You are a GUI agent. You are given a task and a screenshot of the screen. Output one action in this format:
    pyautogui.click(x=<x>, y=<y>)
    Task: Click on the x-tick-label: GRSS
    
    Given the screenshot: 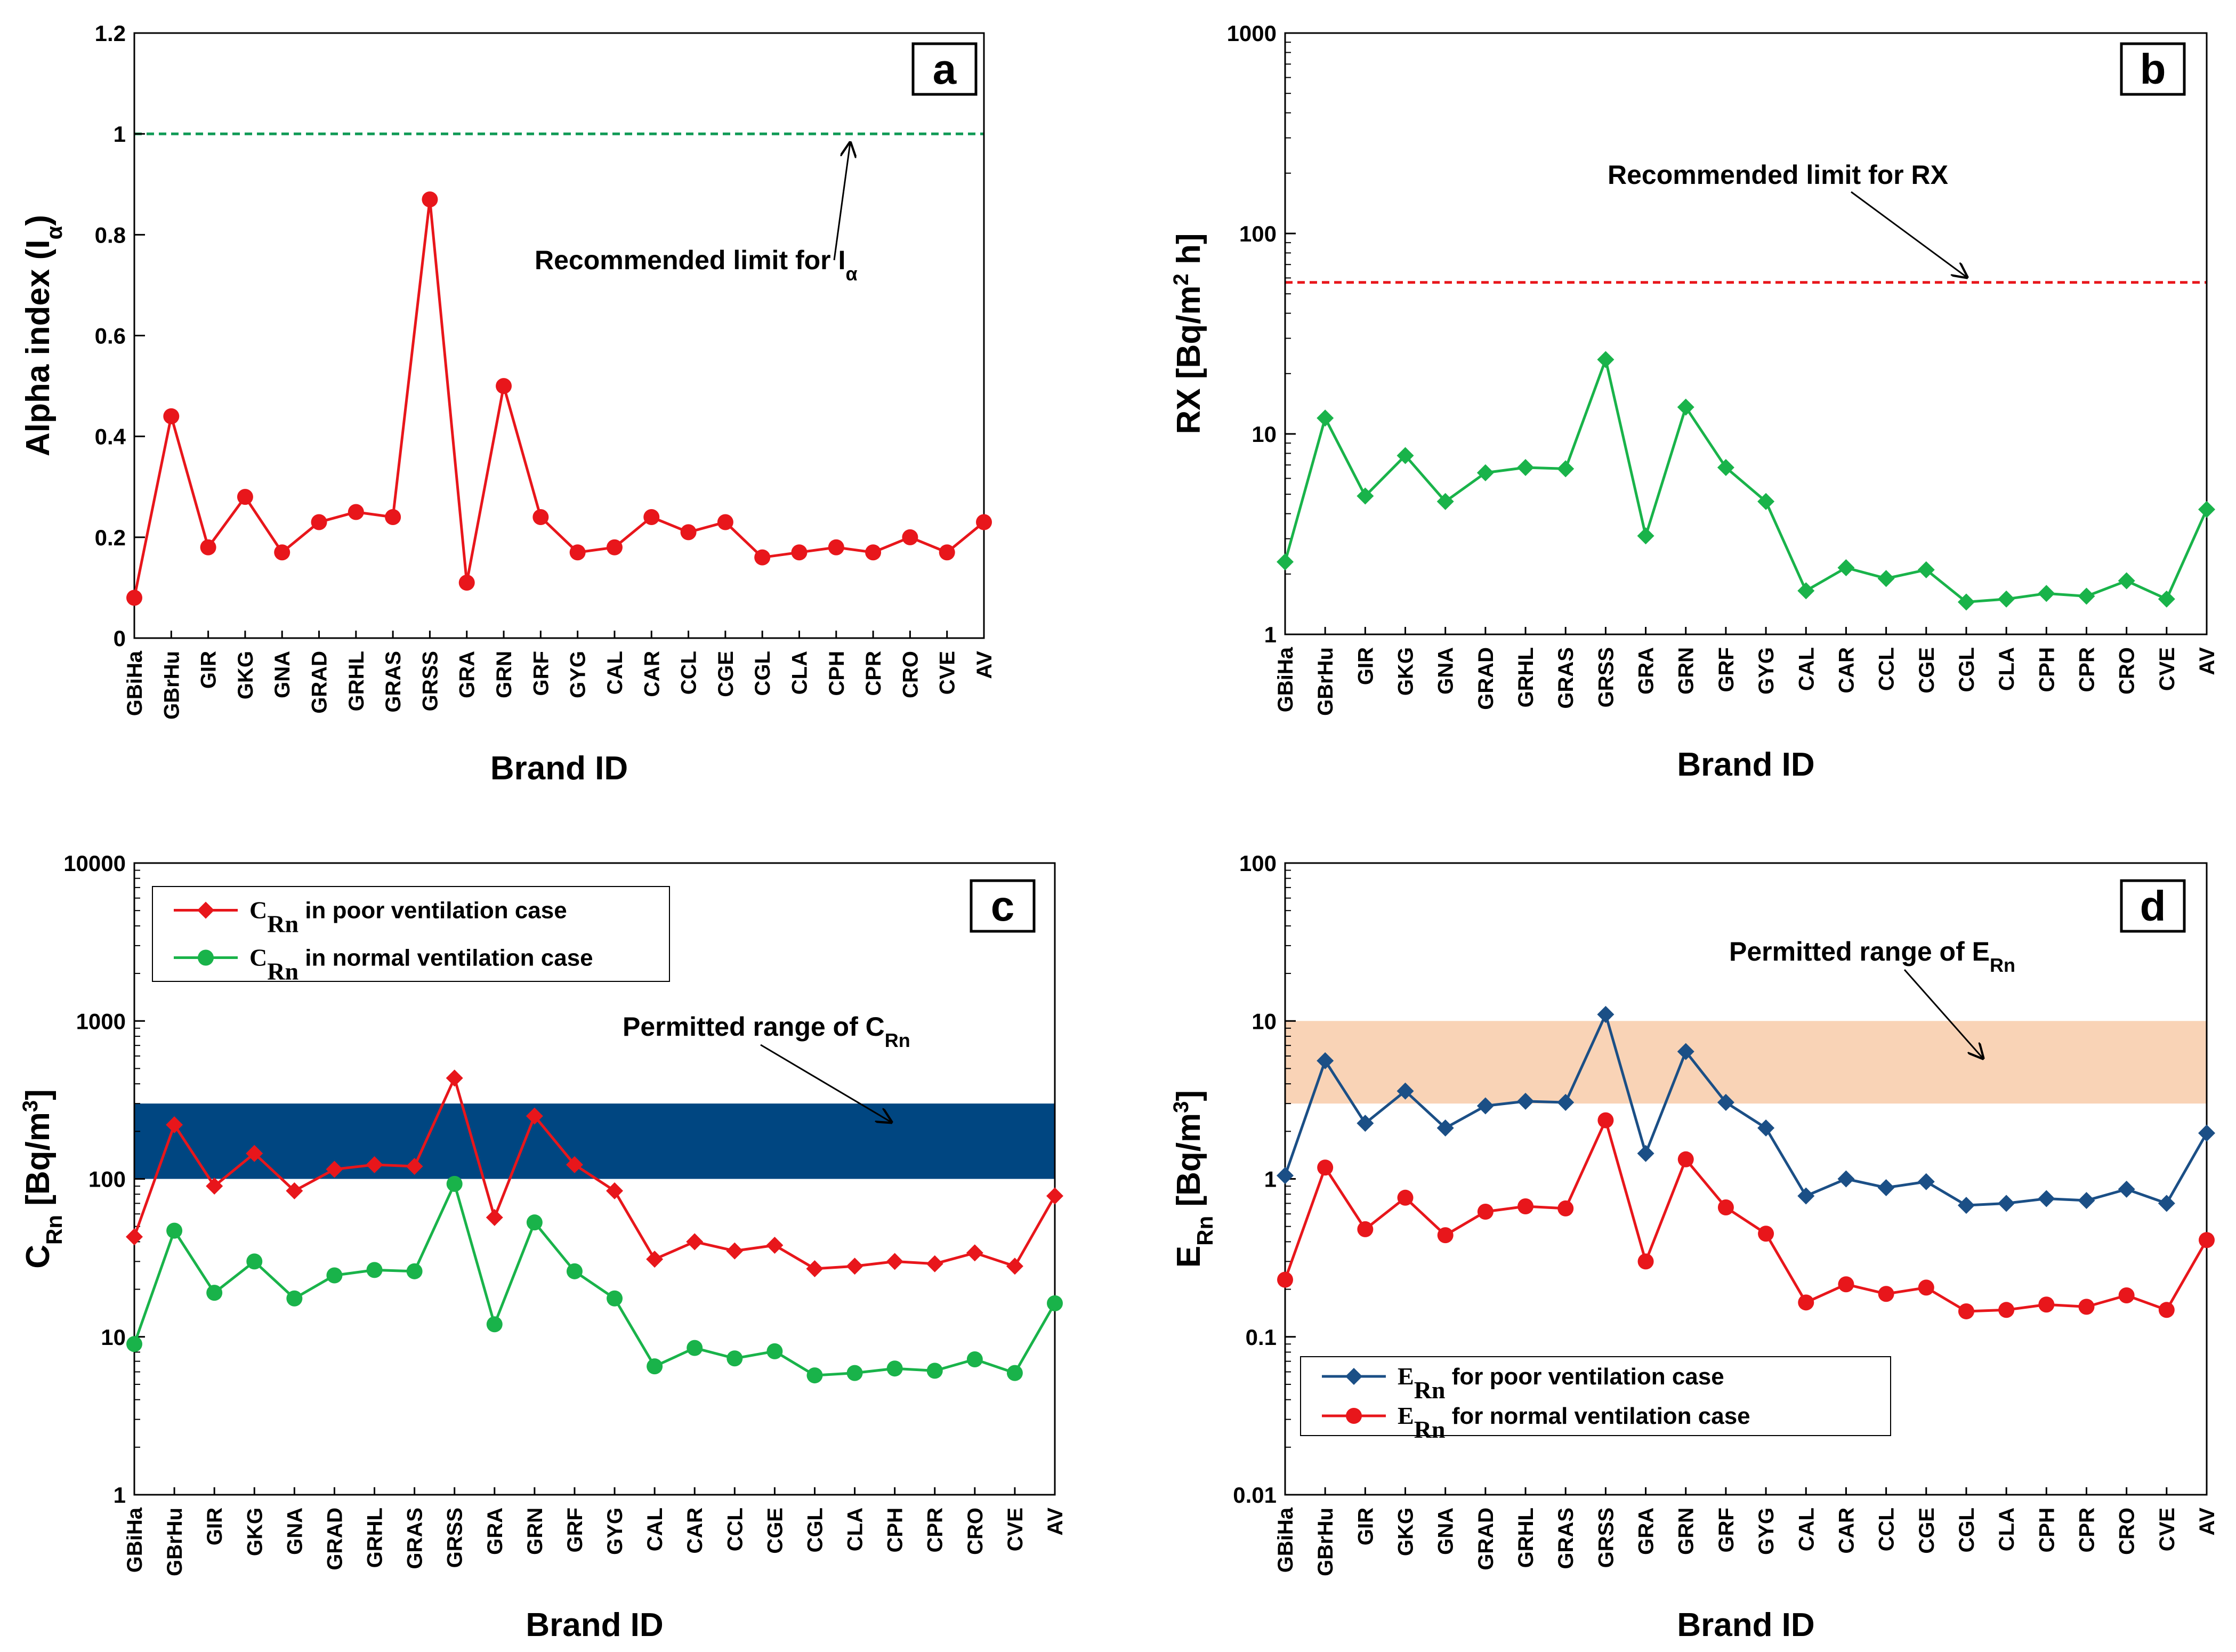 What is the action you would take?
    pyautogui.click(x=430, y=681)
    